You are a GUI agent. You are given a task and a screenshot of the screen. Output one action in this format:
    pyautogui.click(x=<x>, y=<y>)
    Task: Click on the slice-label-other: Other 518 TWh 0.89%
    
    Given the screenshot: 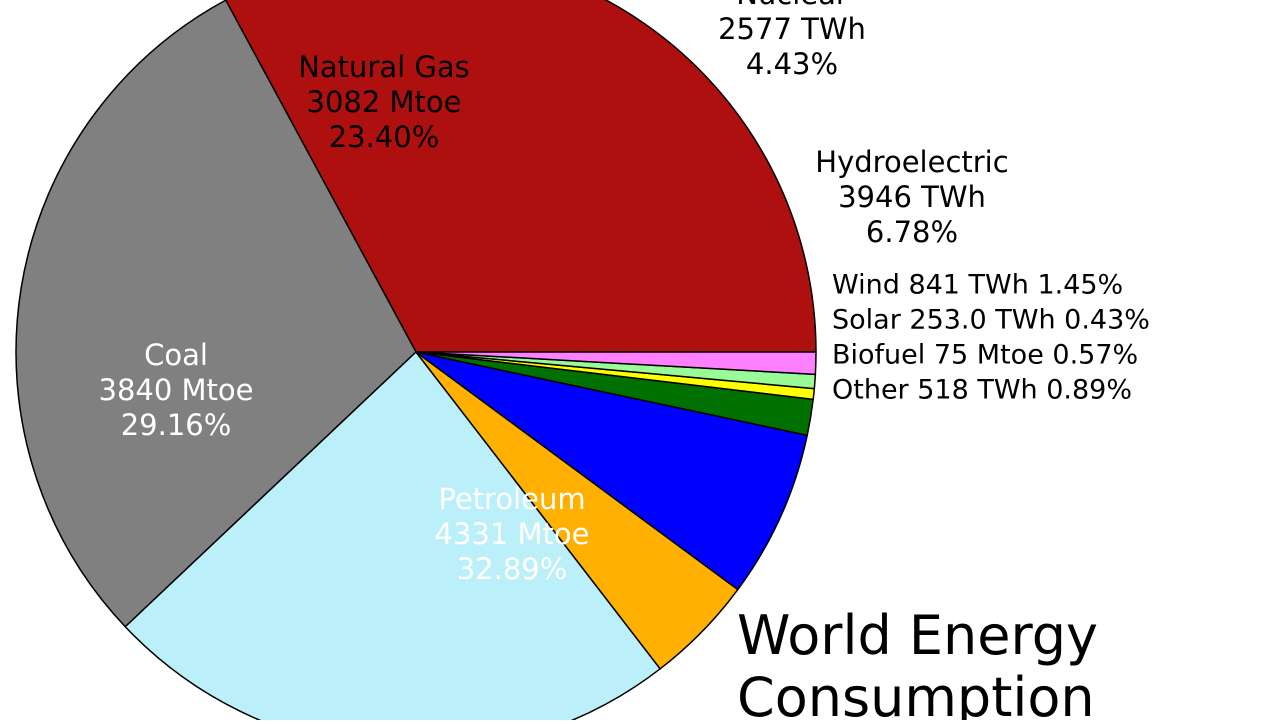 What is the action you would take?
    pyautogui.click(x=982, y=390)
    